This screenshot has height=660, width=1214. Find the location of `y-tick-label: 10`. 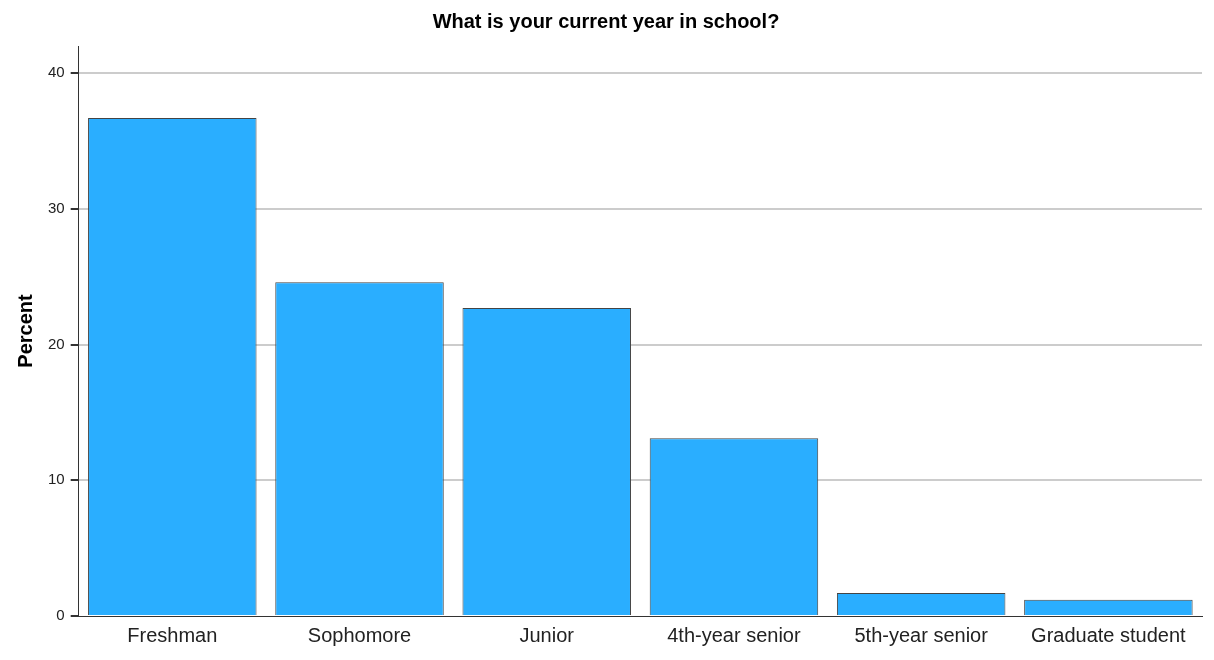

y-tick-label: 10 is located at coordinates (56, 479).